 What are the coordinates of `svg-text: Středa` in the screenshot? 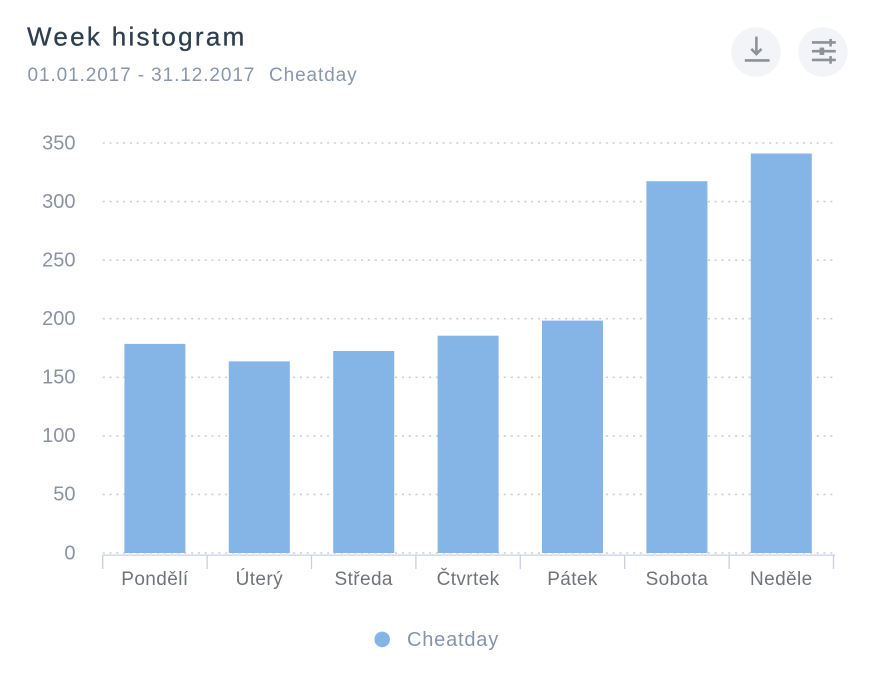 It's located at (364, 579).